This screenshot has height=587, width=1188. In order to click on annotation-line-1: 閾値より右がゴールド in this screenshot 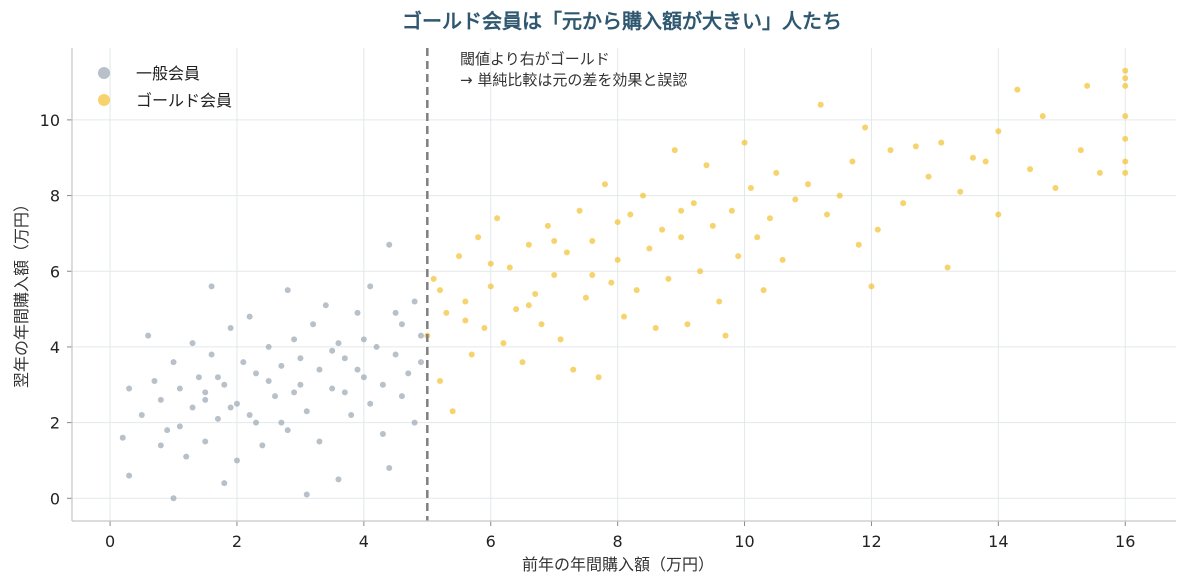, I will do `click(535, 59)`.